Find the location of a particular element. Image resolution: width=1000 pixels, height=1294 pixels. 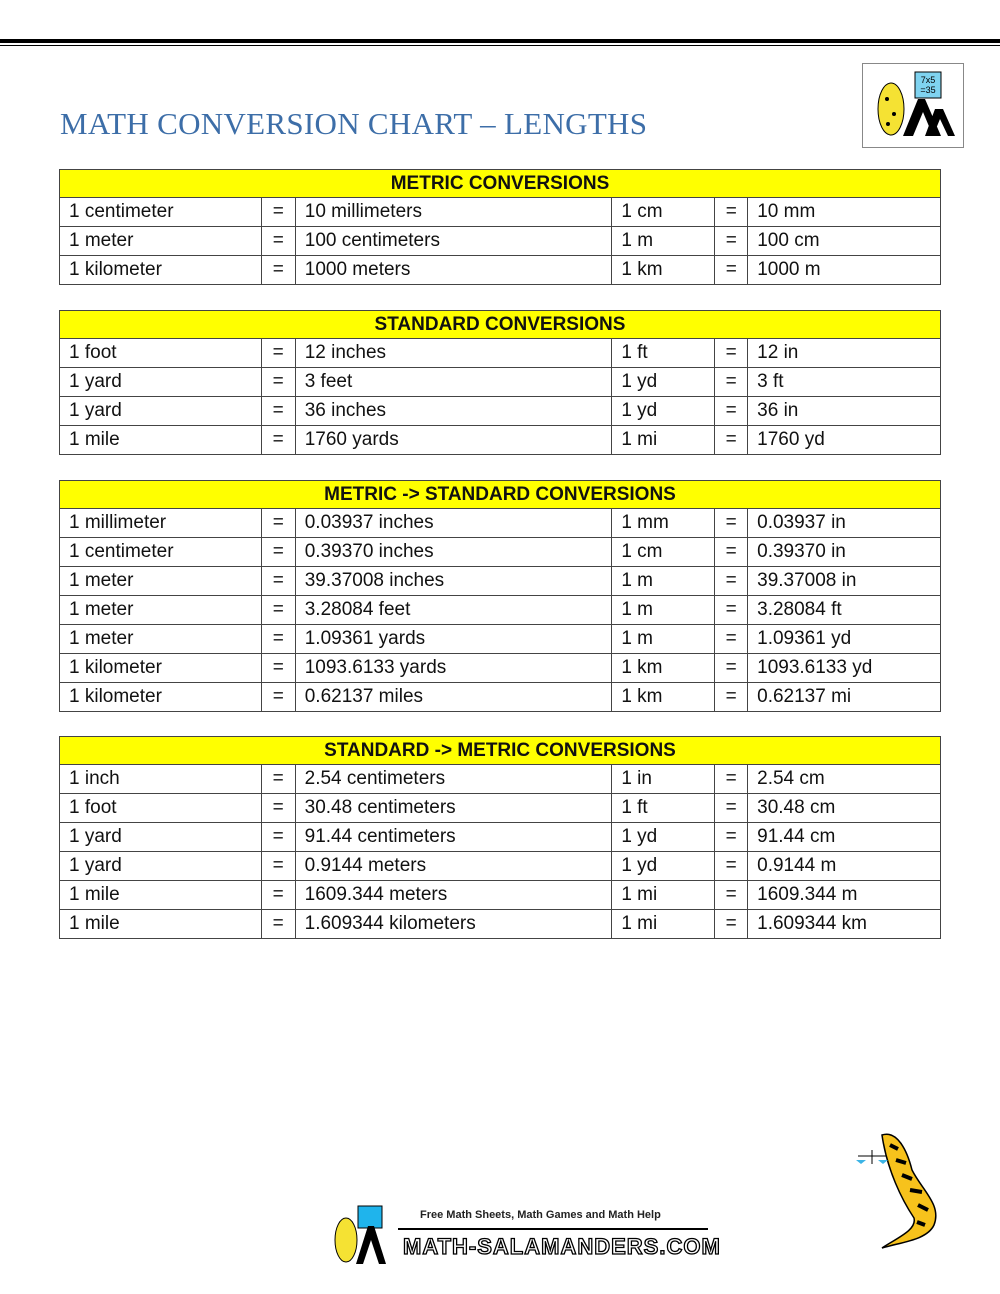

table-row: 1 inch = 2.54 centimeters 1 in = 2.54 cm is located at coordinates (500, 779).